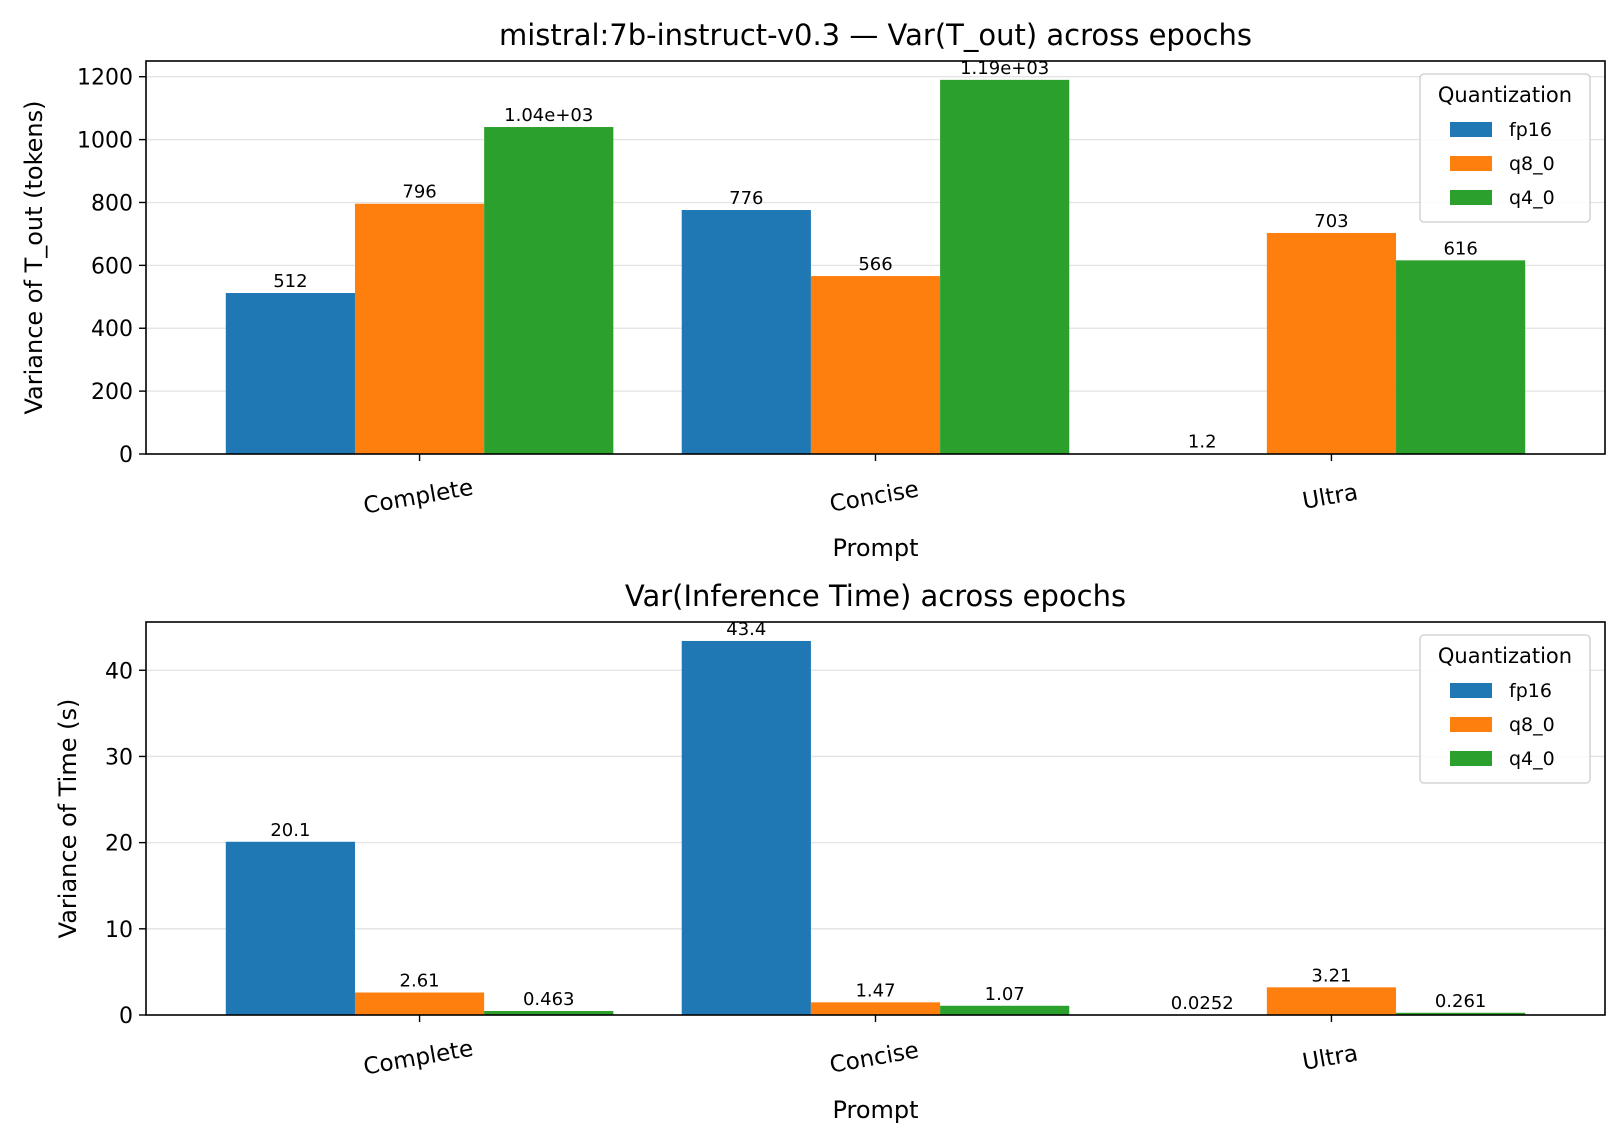 Image resolution: width=1623 pixels, height=1143 pixels. What do you see at coordinates (1331, 975) in the screenshot?
I see `bar-value-label: 3.21` at bounding box center [1331, 975].